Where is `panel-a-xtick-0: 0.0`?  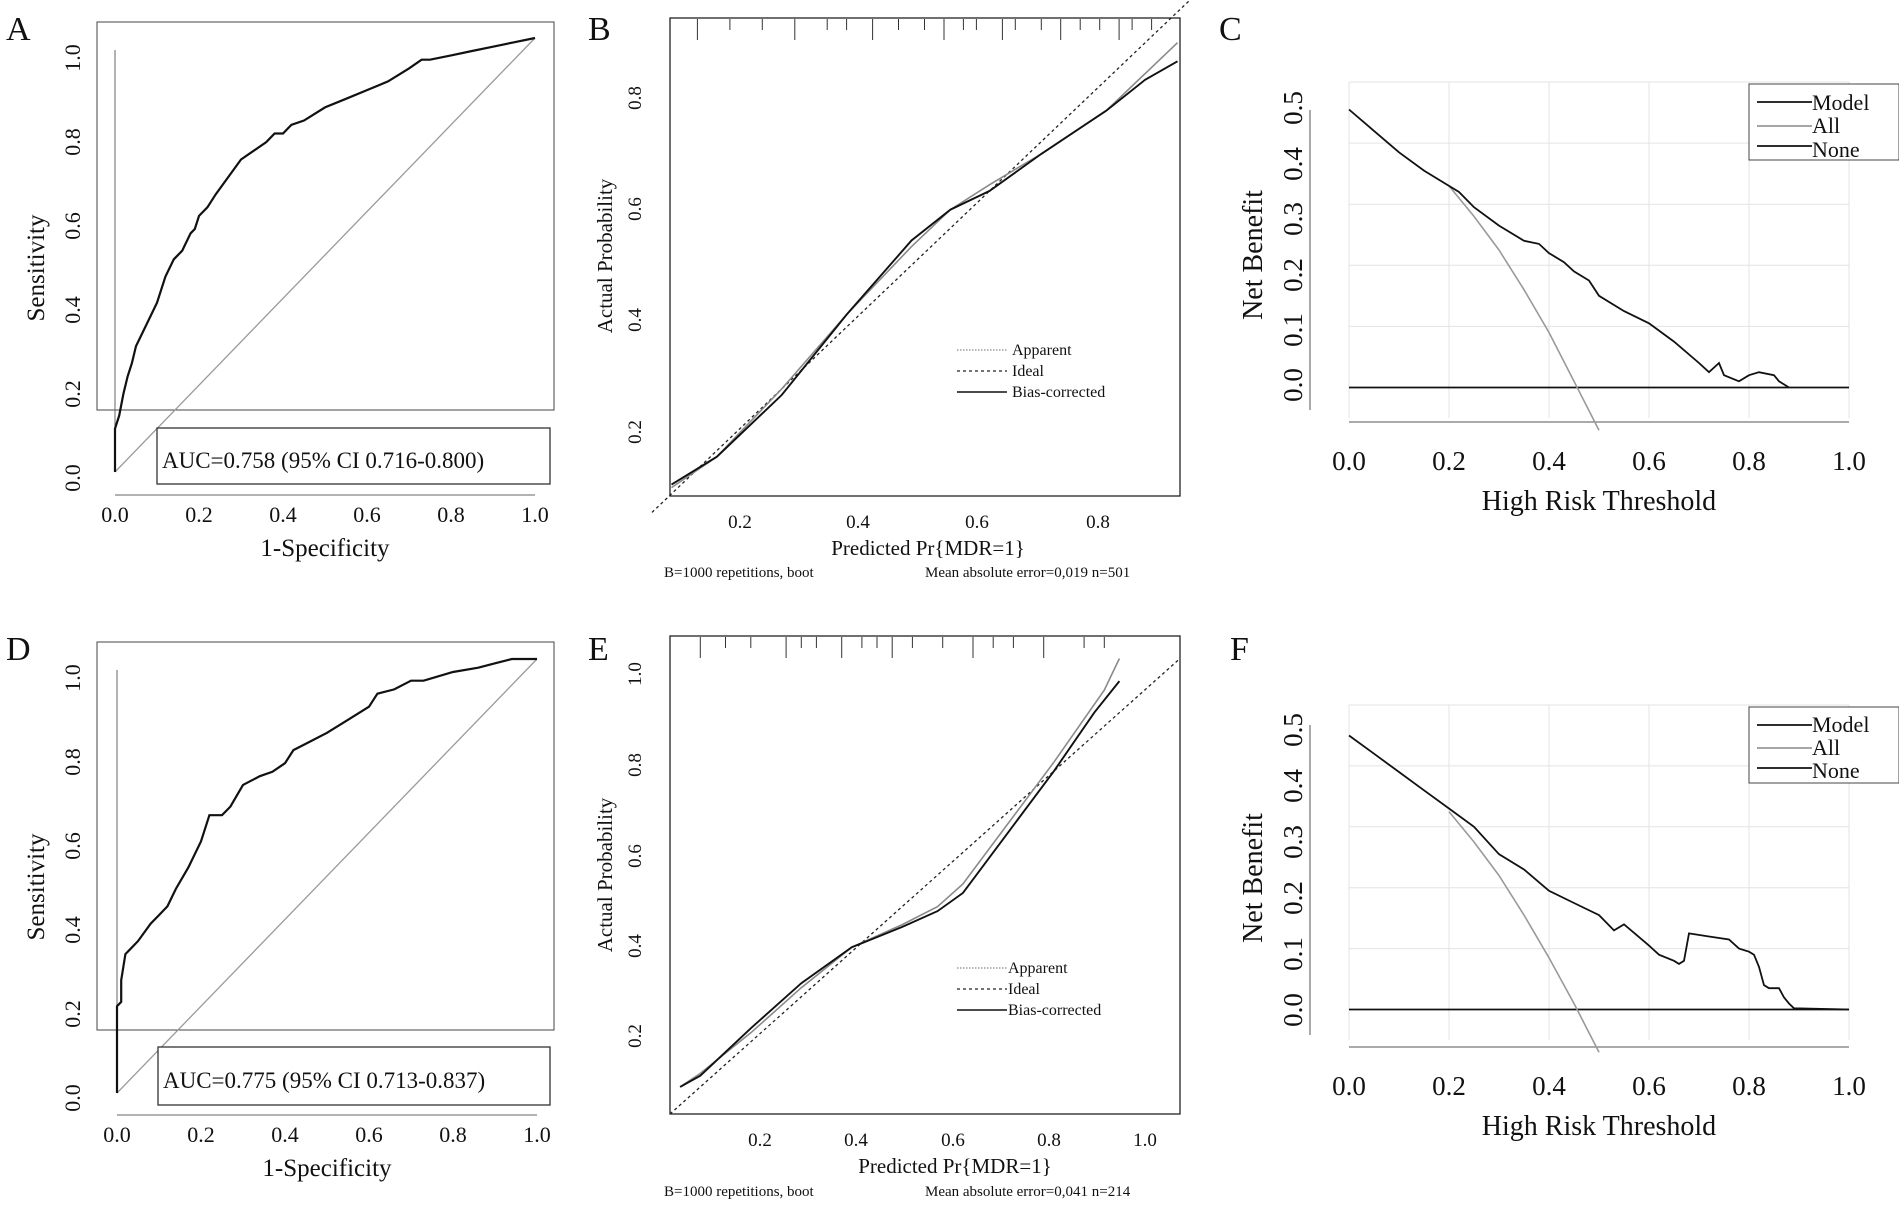 panel-a-xtick-0: 0.0 is located at coordinates (115, 514).